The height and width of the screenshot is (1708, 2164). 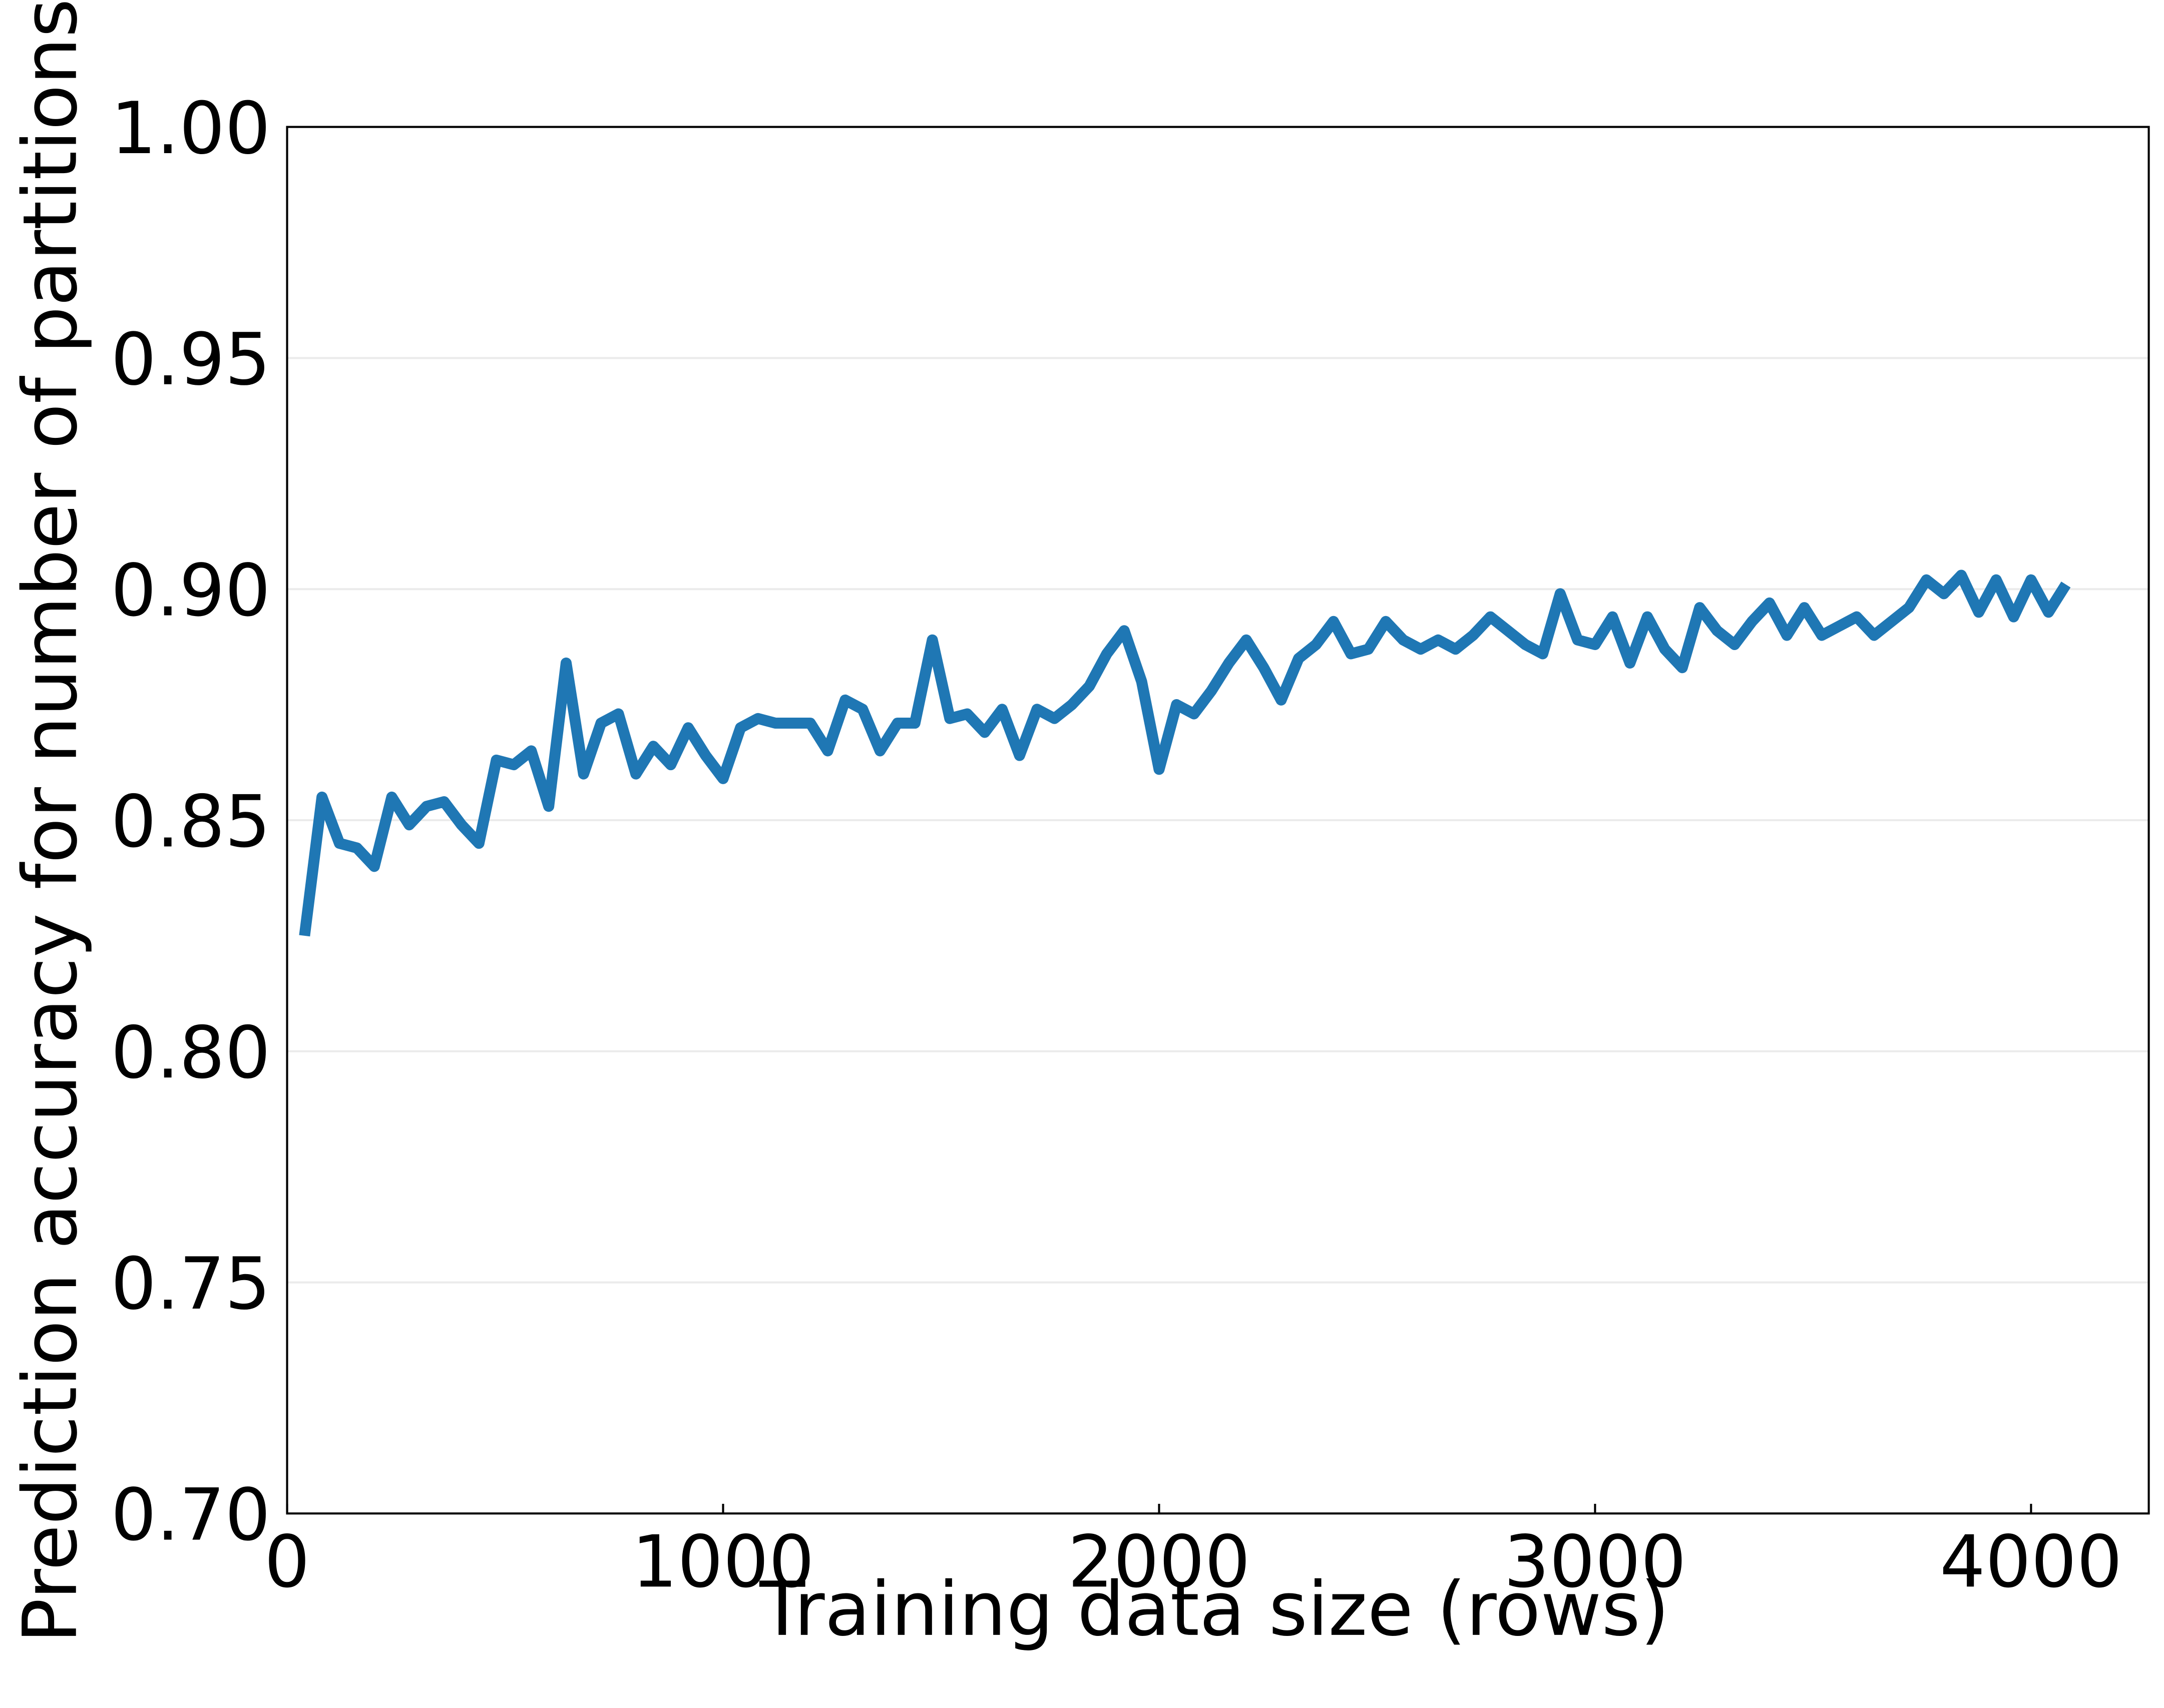 What do you see at coordinates (190, 822) in the screenshot?
I see `y-tick-label: 0.85` at bounding box center [190, 822].